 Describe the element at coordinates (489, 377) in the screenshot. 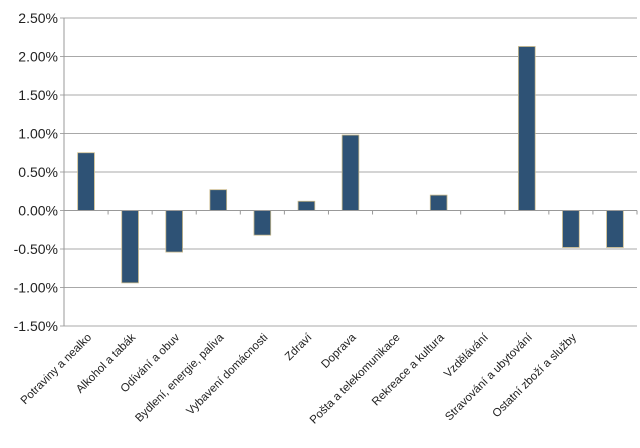

I see `x-tick-label: Stravování a ubytování` at that location.